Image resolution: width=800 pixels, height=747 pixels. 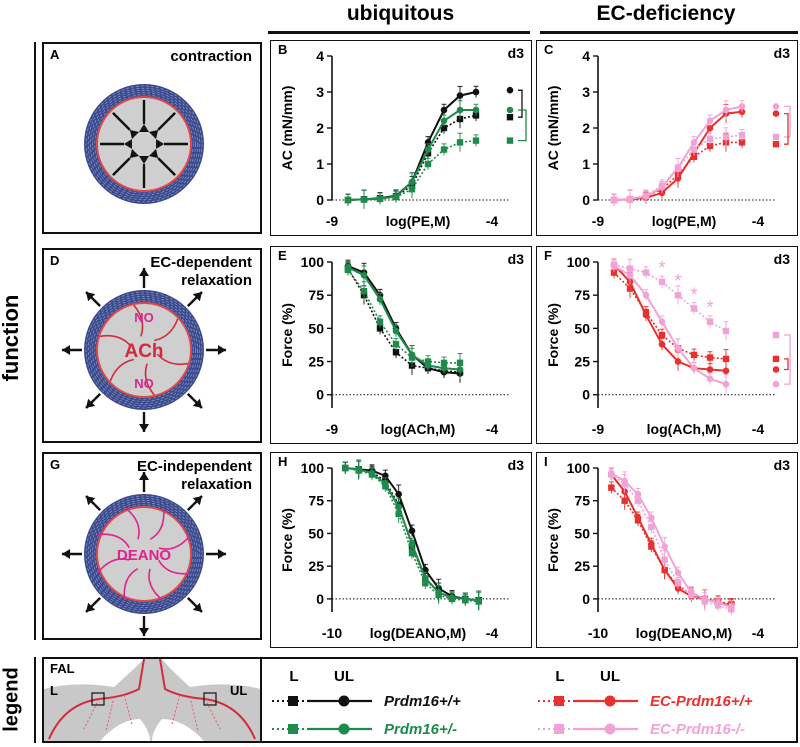 What do you see at coordinates (282, 461) in the screenshot?
I see `panel-letter: H` at bounding box center [282, 461].